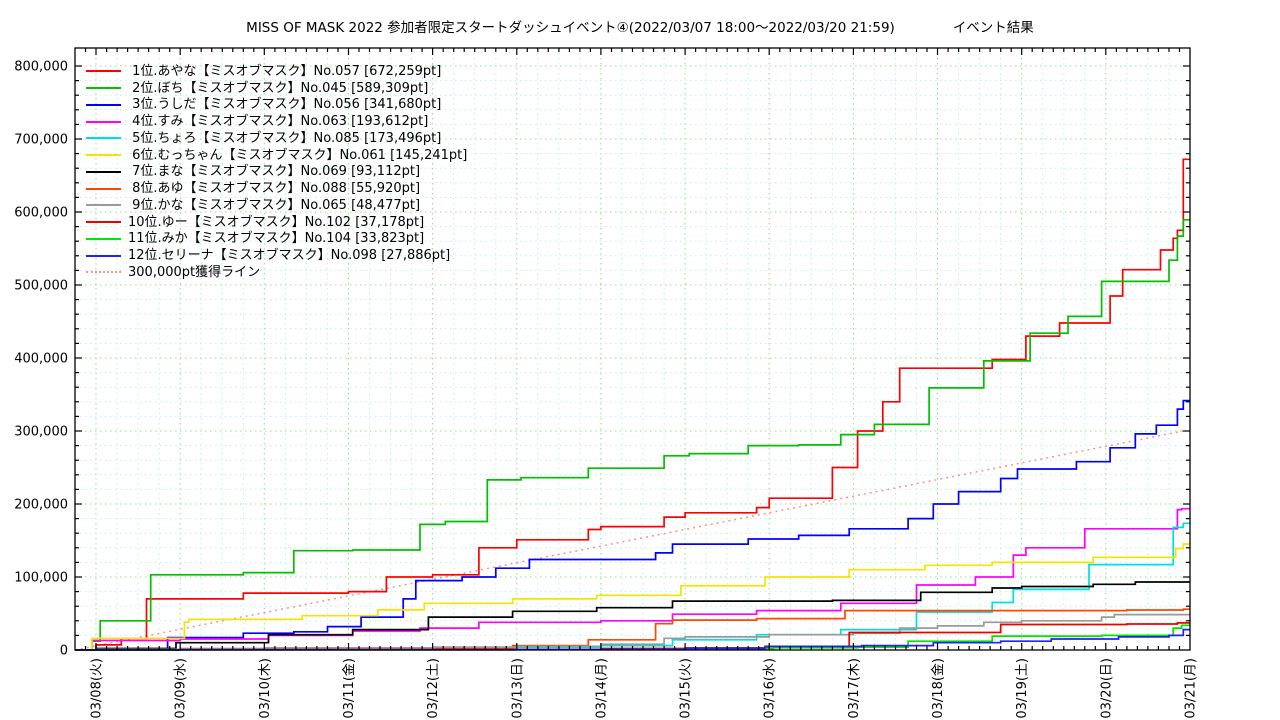 This screenshot has height=720, width=1280. I want to click on legend-row: 12位.セリーナ【ミスオブマスク】No.098 [27,886pt], so click(276, 255).